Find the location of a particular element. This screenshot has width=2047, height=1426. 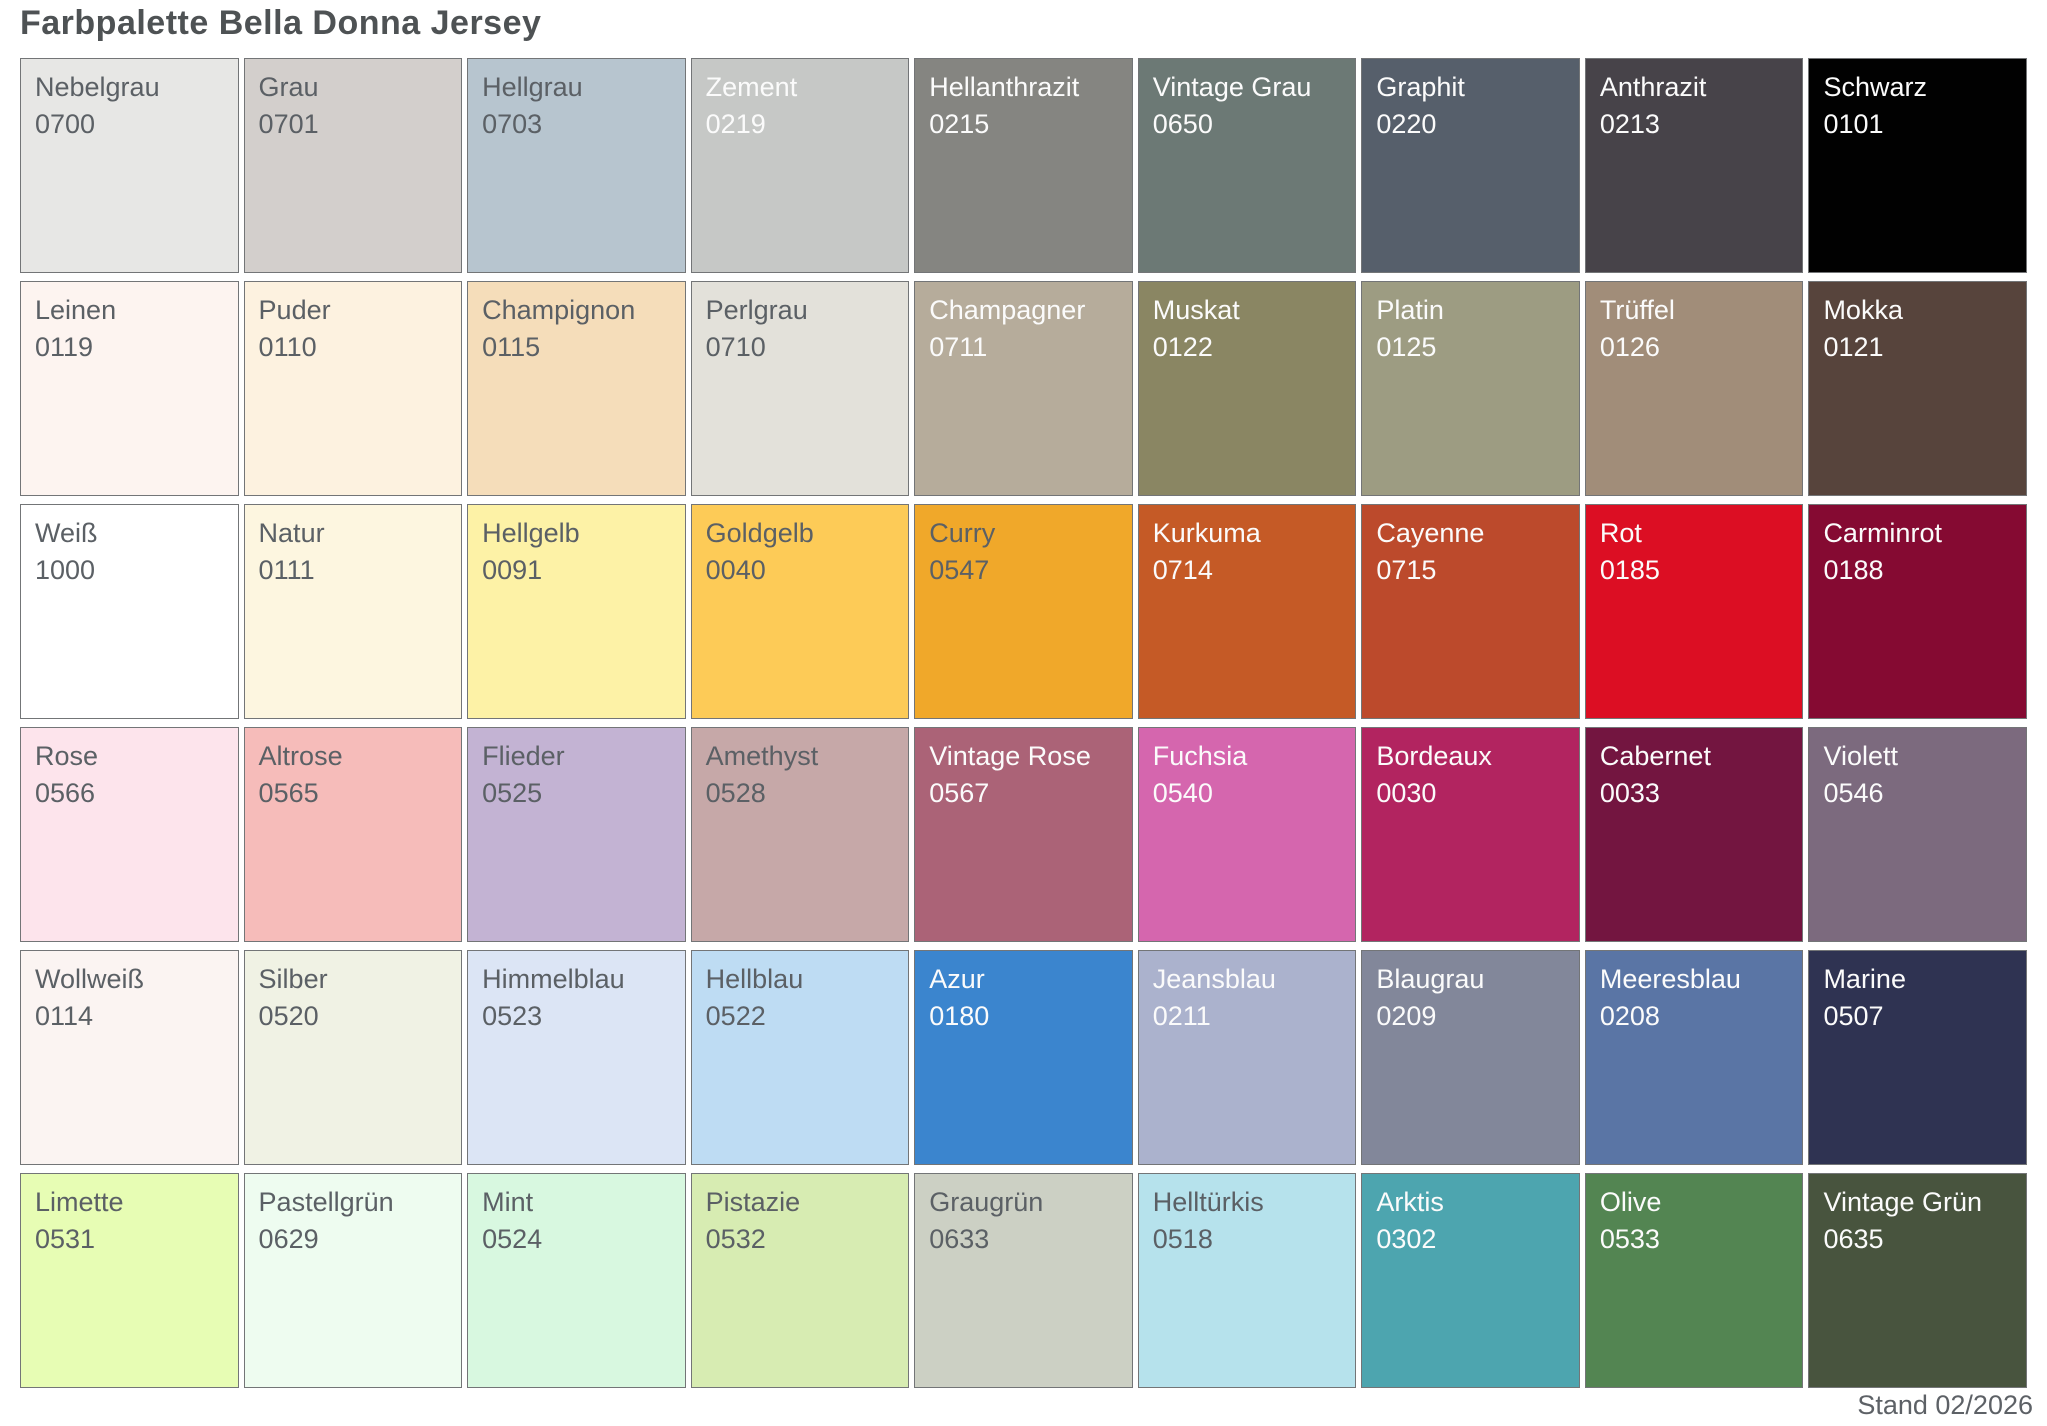

swatch-meeresblau-0208: Meeresblau 0208 is located at coordinates (1694, 1057).